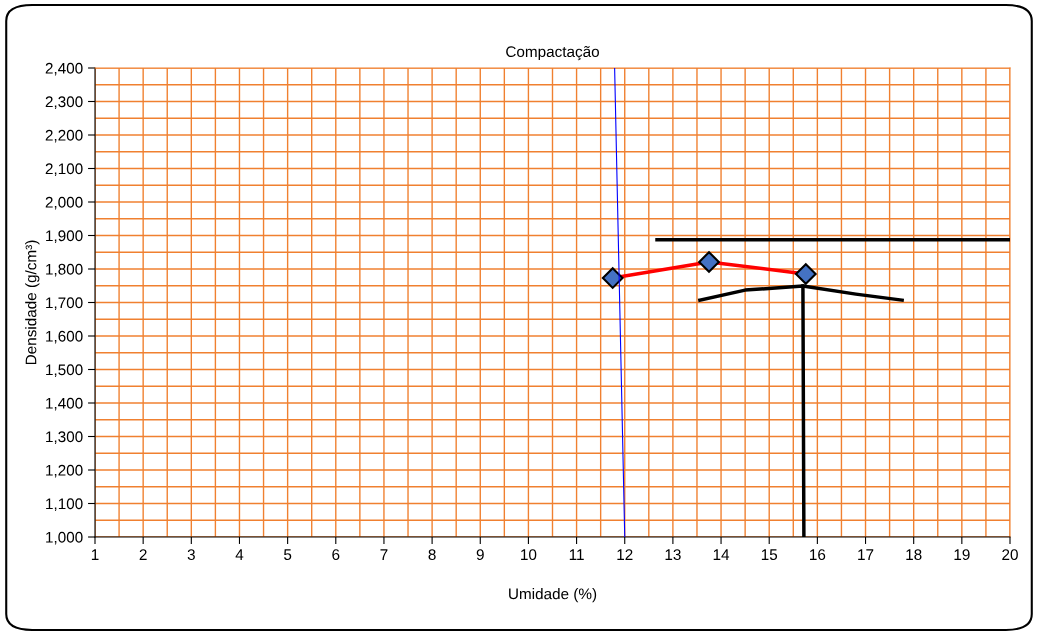  What do you see at coordinates (866, 554) in the screenshot?
I see `x-tick-label: 17` at bounding box center [866, 554].